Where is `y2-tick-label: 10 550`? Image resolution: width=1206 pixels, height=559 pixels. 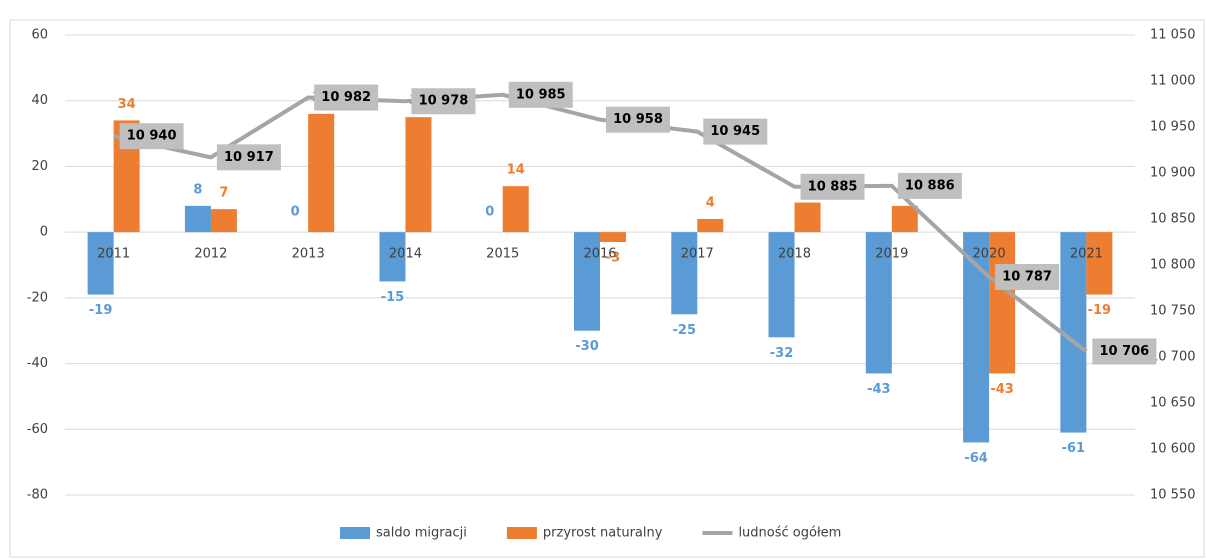
y2-tick-label: 10 550 is located at coordinates (1173, 495).